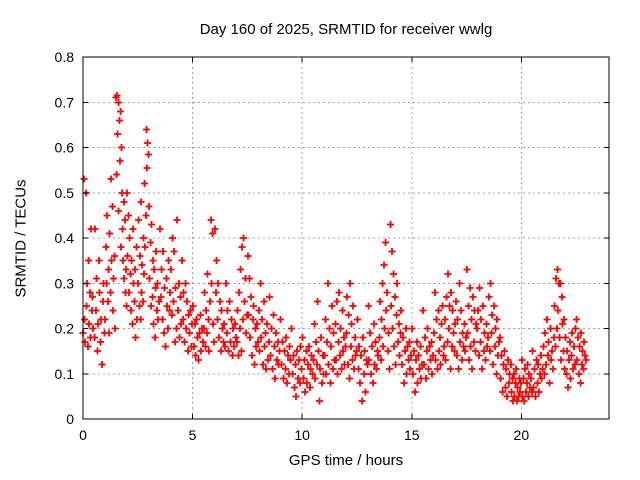 The image size is (640, 480). What do you see at coordinates (65, 148) in the screenshot?
I see `y-tick-label: 0.6` at bounding box center [65, 148].